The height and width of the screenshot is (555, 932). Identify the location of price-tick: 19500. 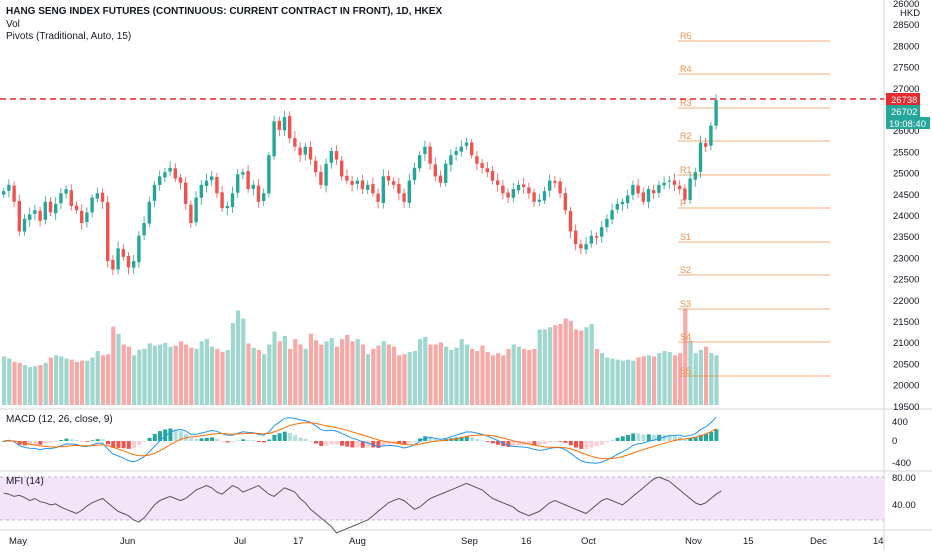
(906, 407).